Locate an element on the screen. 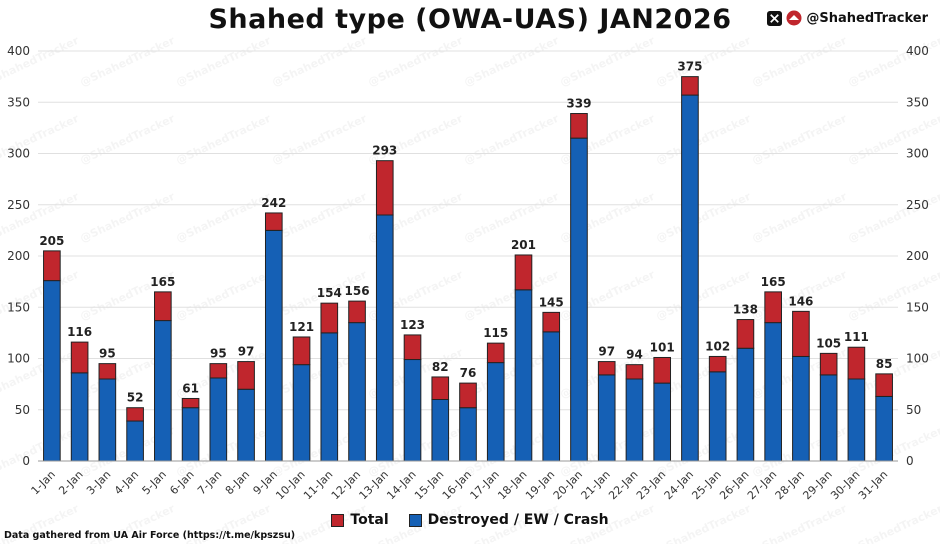 The height and width of the screenshot is (544, 940). x-tick-label: 21-Jan is located at coordinates (596, 485).